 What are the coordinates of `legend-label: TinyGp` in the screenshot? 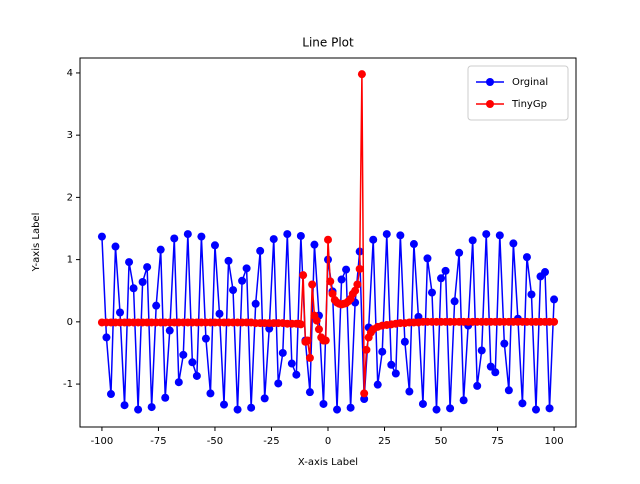 It's located at (529, 104).